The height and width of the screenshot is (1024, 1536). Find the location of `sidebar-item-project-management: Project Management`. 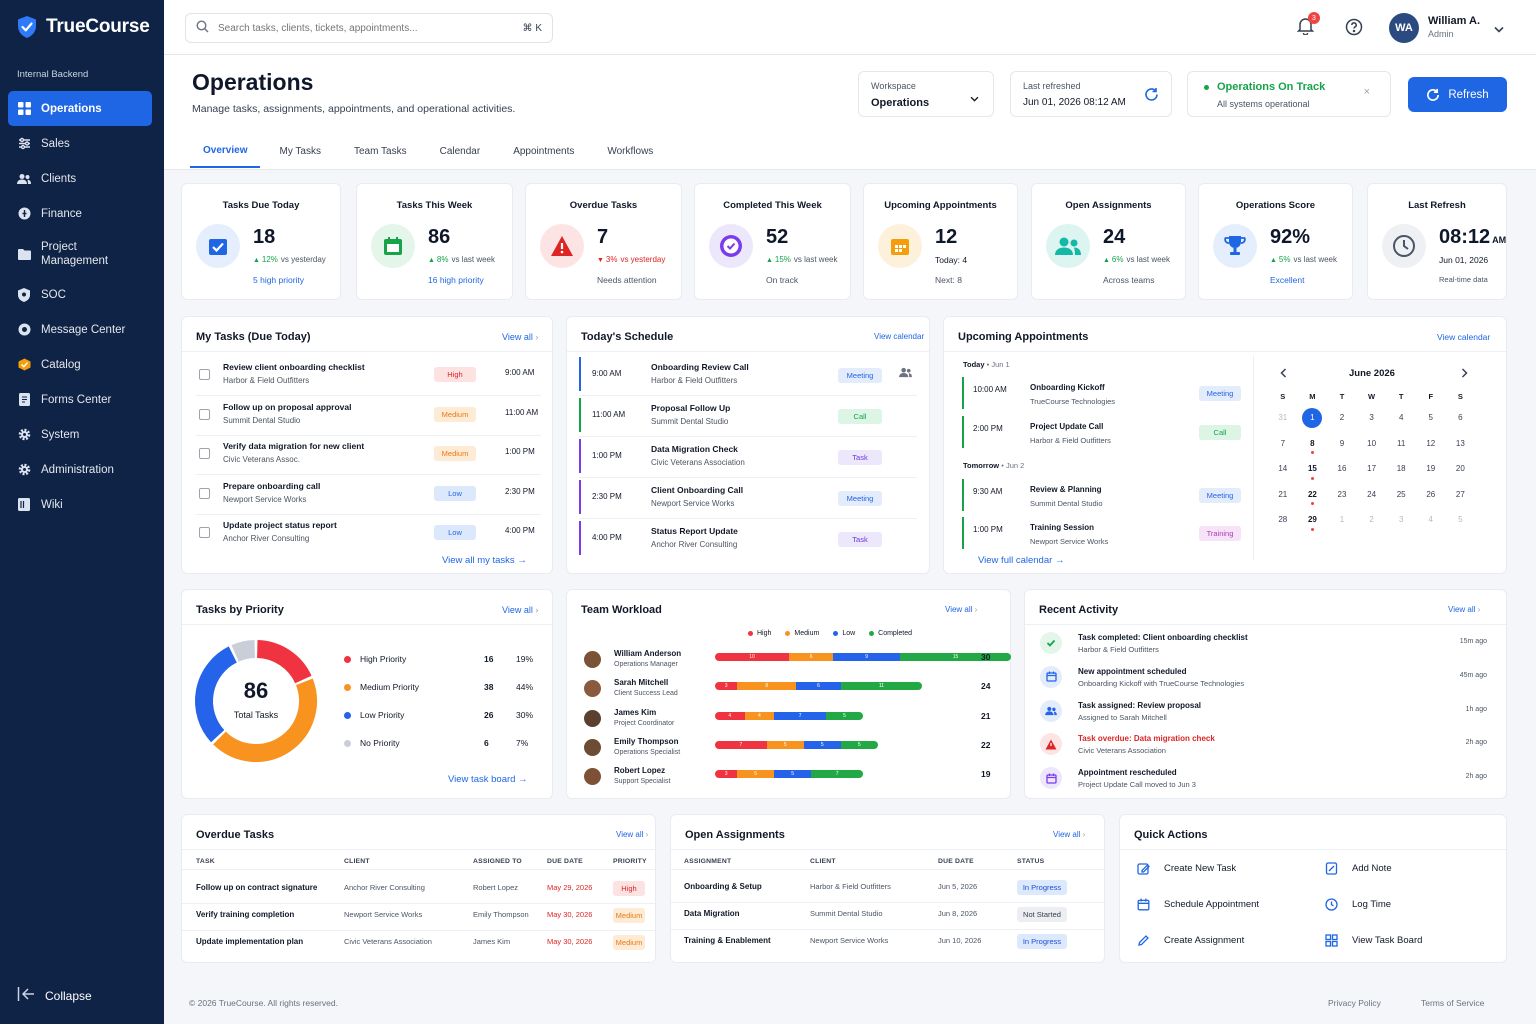

sidebar-item-project-management: Project Management is located at coordinates (80, 254).